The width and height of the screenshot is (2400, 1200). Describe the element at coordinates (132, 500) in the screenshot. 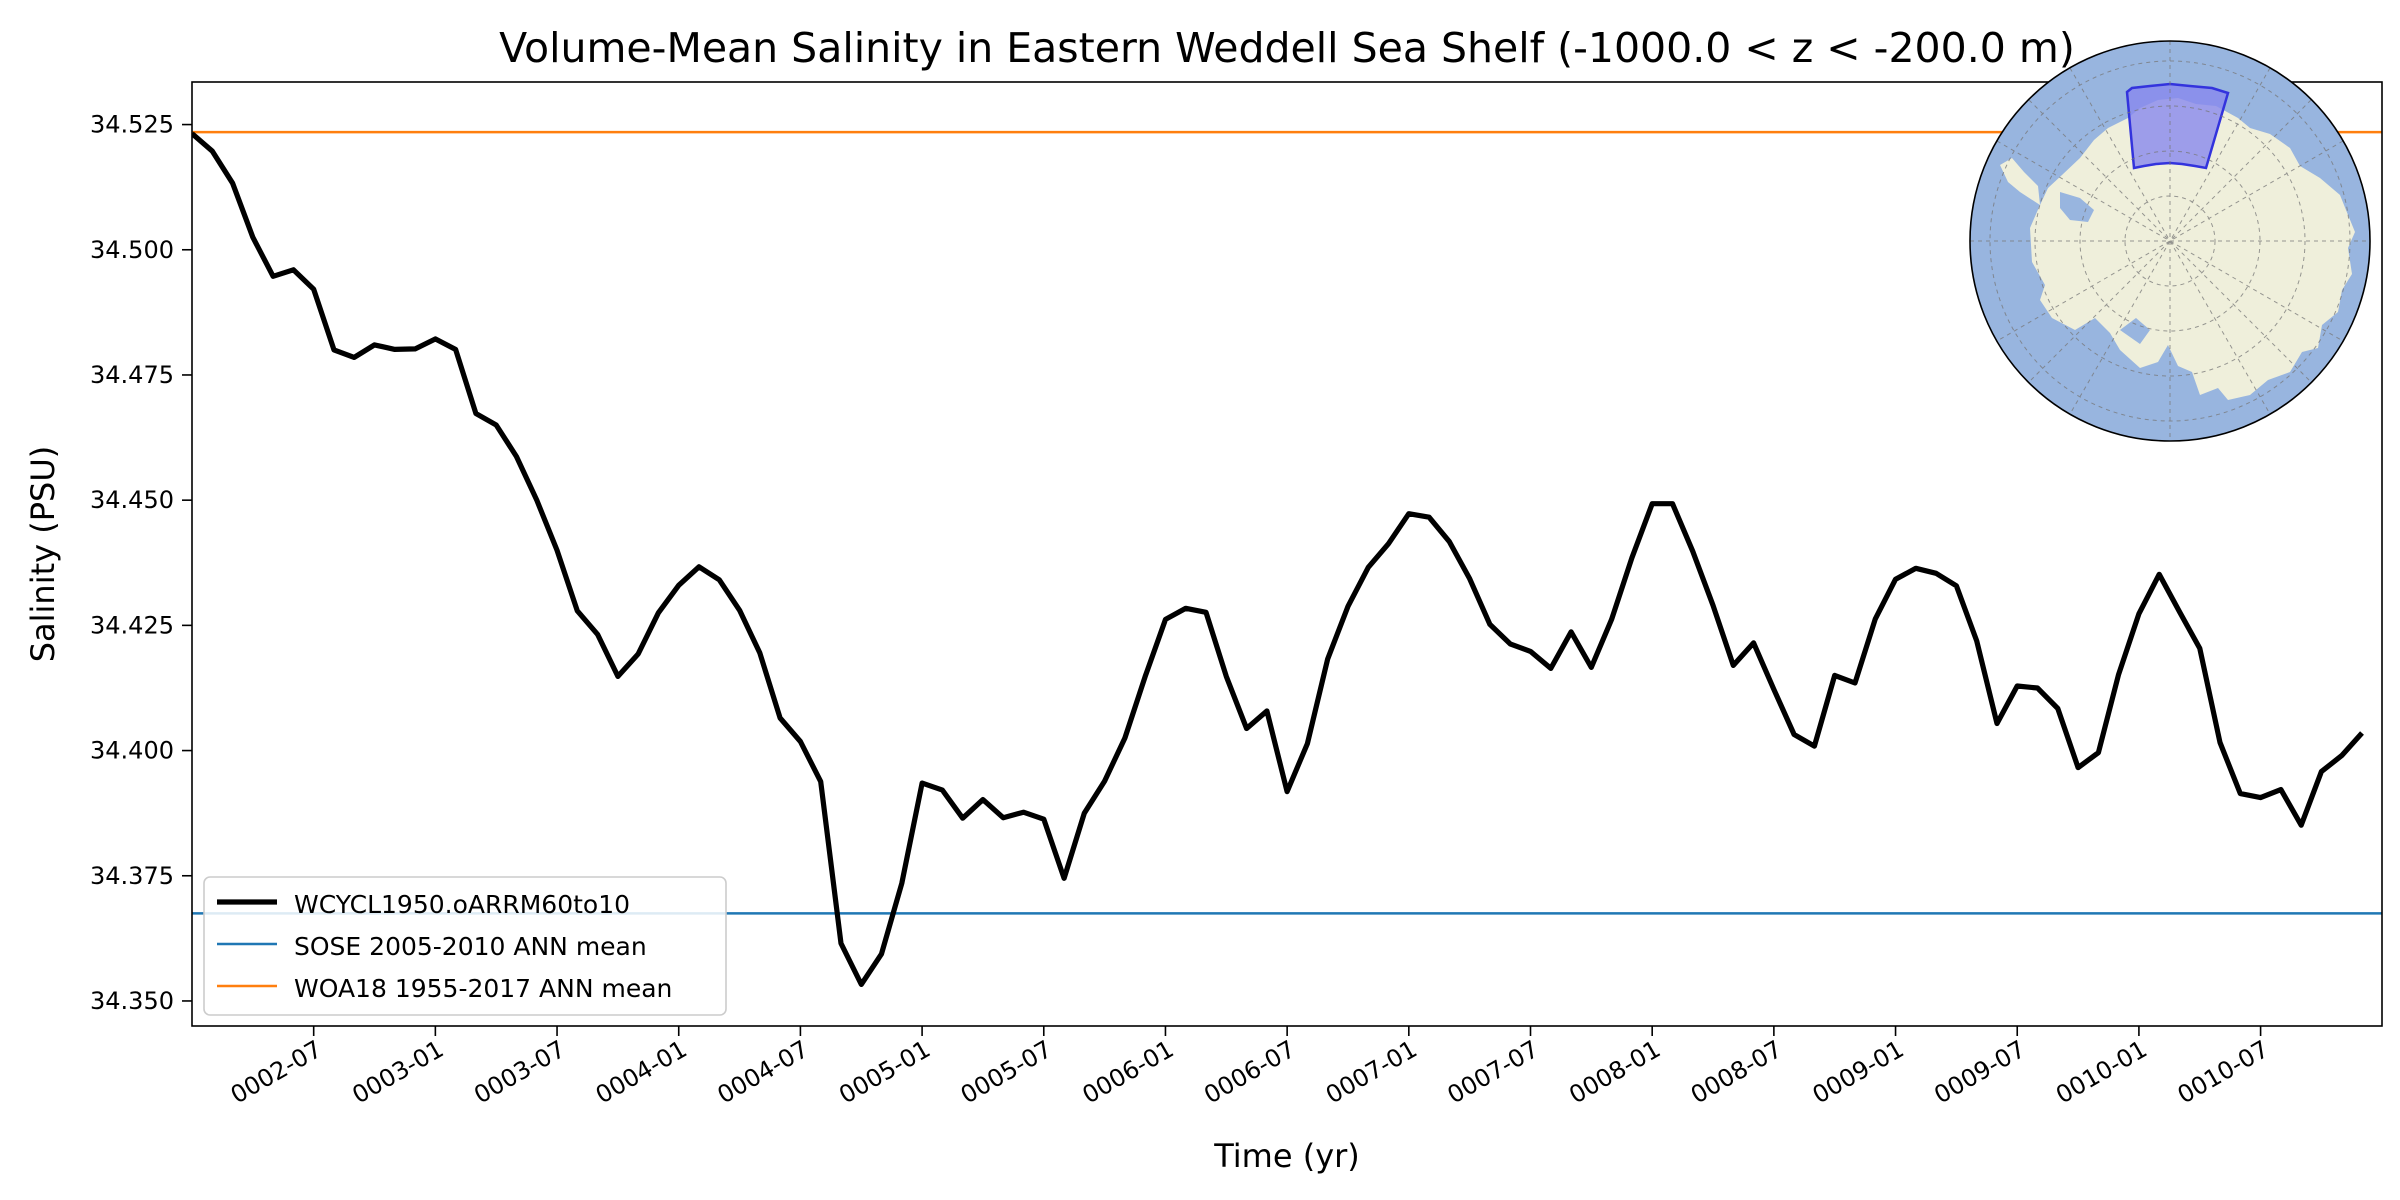

I see `y-tick-label: 34.450` at that location.